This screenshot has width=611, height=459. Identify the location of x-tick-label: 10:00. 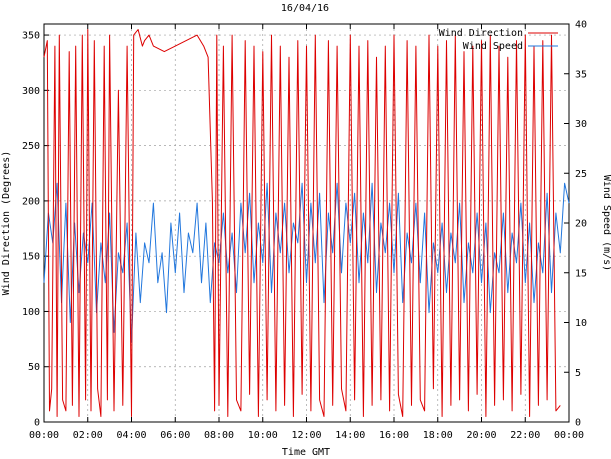
(263, 435).